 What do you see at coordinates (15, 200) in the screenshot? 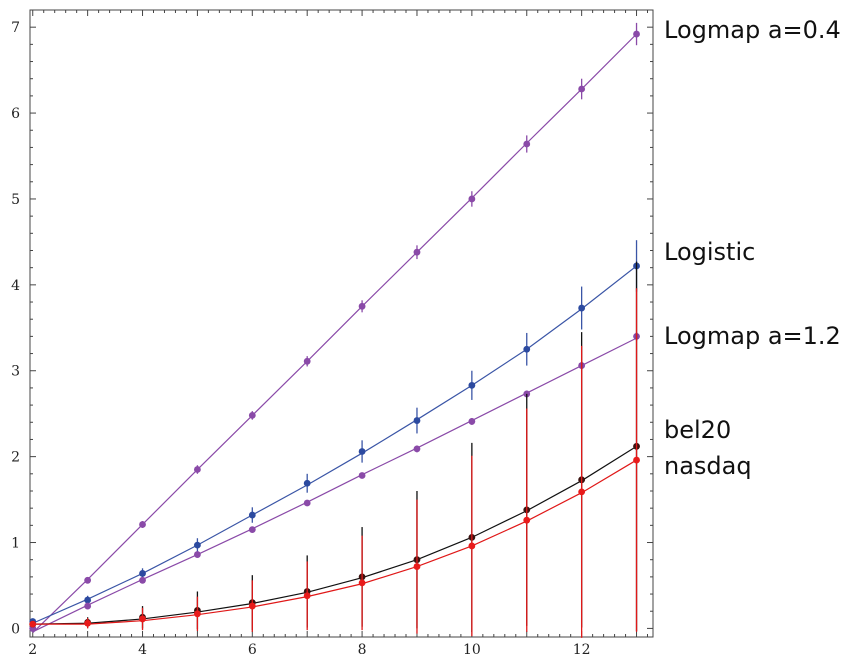
I see `y-tick-label: 5` at bounding box center [15, 200].